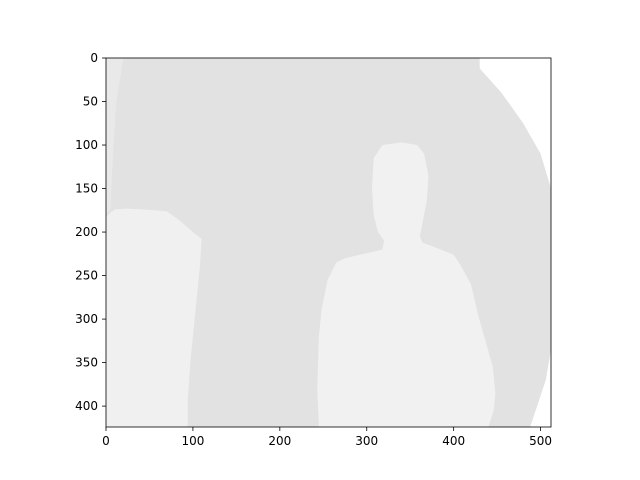 This screenshot has width=640, height=480. Describe the element at coordinates (86, 406) in the screenshot. I see `y-tick-label: 400` at that location.